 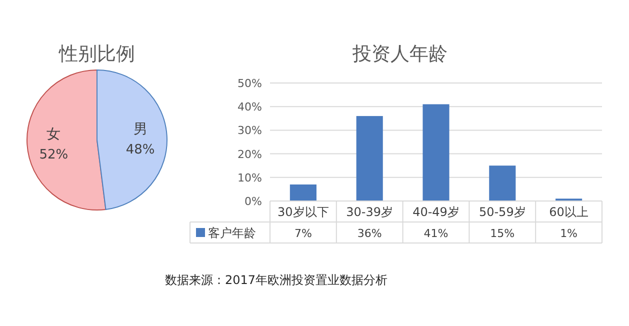 I want to click on y-tick-label: 10%, so click(x=250, y=177).